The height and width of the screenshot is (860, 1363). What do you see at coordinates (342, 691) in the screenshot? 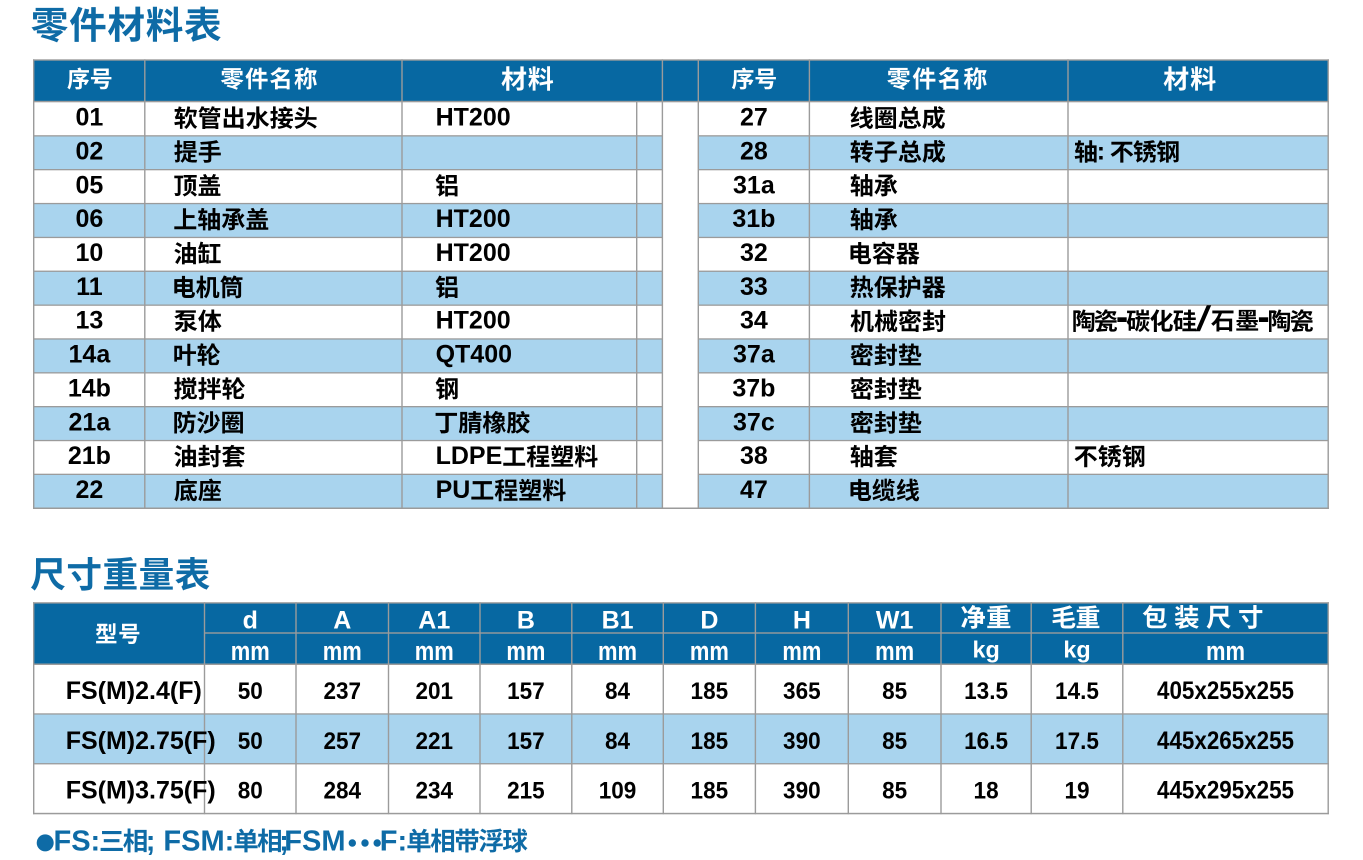
I see `svg-text: 237` at bounding box center [342, 691].